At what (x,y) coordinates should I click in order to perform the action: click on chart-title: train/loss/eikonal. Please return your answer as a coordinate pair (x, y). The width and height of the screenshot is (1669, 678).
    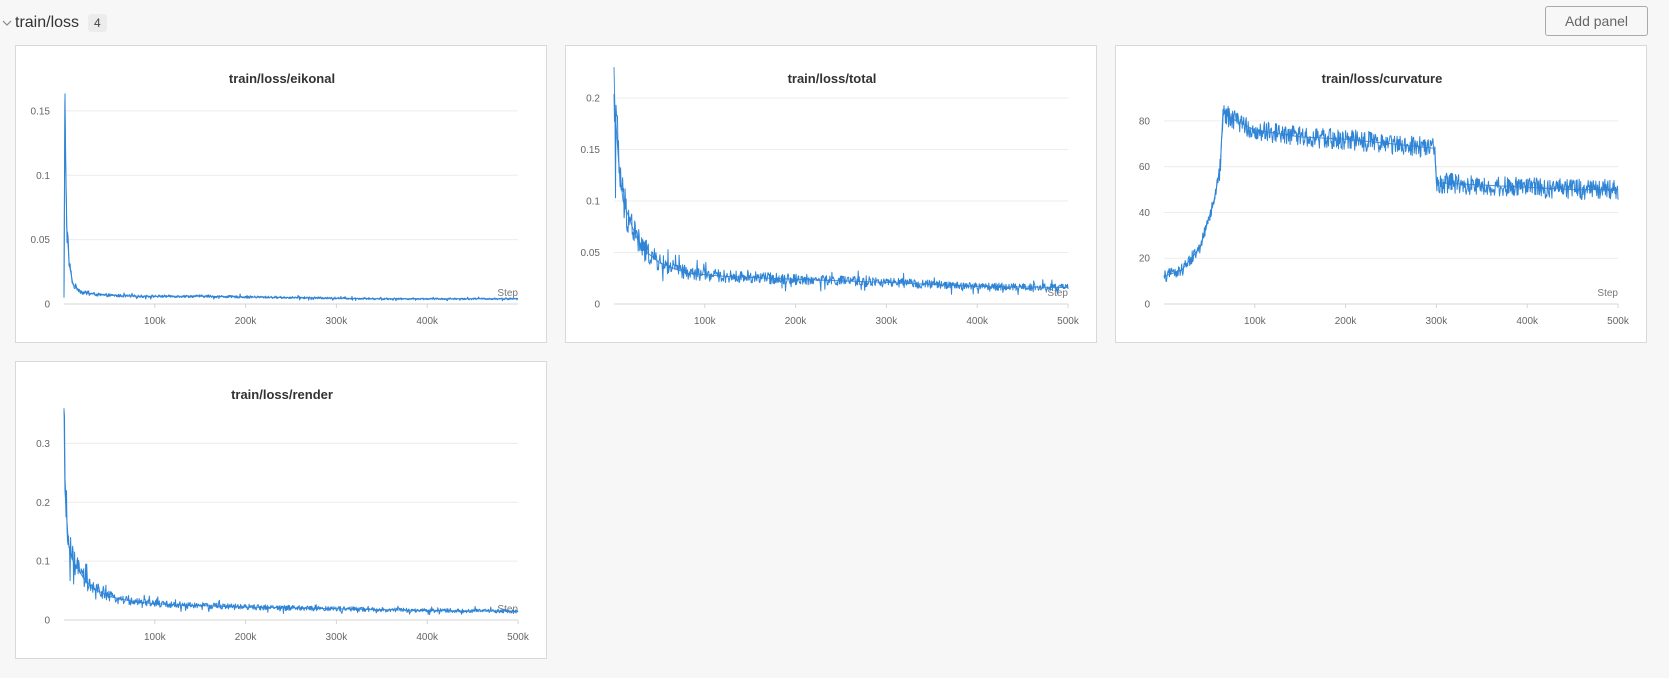
    Looking at the image, I should click on (282, 78).